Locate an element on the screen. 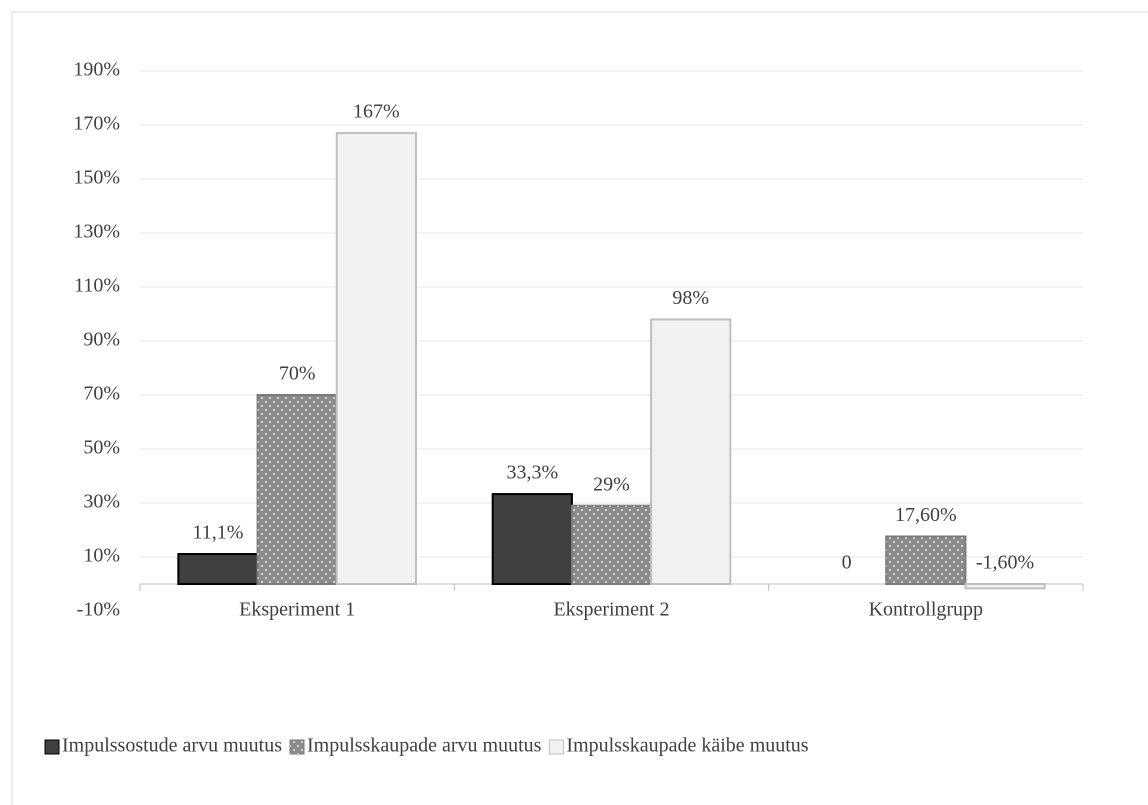 This screenshot has height=805, width=1148. data-label: 98% is located at coordinates (690, 298).